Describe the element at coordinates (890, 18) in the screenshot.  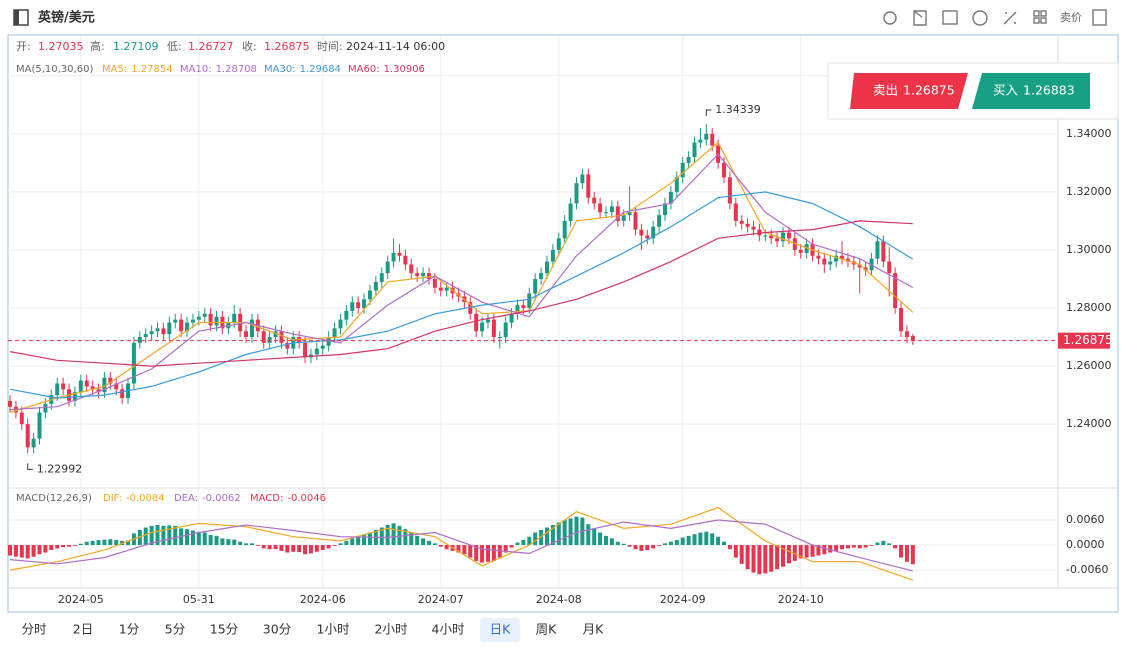
I see `refresh-icon` at that location.